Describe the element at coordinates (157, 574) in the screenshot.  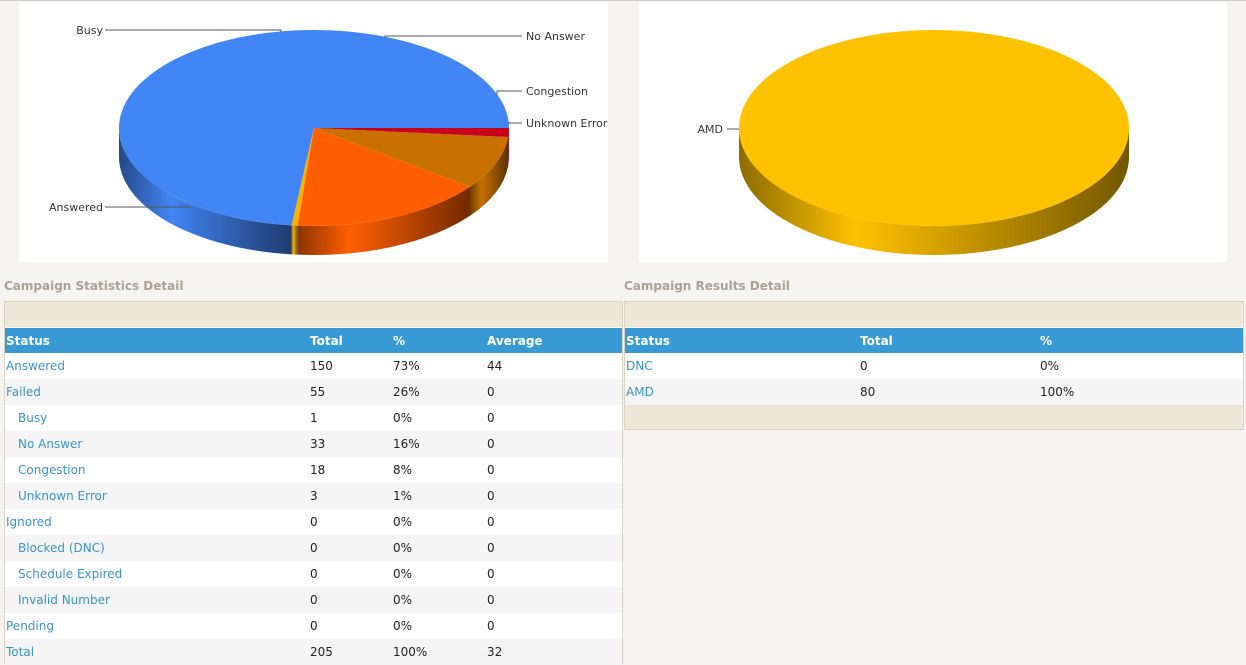
I see `status-link: Schedule Expired` at that location.